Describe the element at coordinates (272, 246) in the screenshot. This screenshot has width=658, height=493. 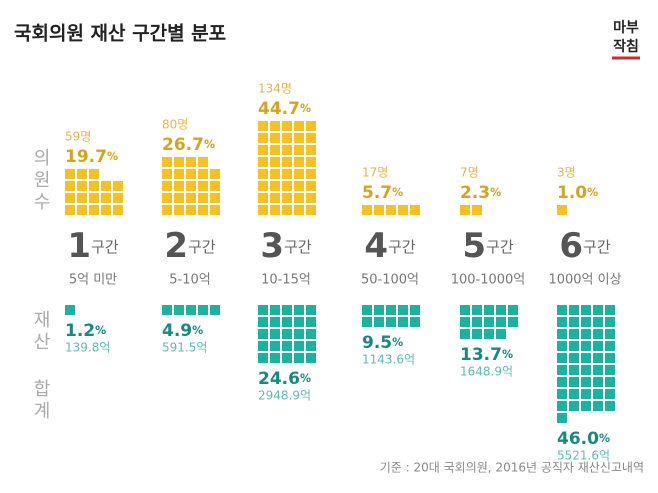
I see `category-number: 3` at that location.